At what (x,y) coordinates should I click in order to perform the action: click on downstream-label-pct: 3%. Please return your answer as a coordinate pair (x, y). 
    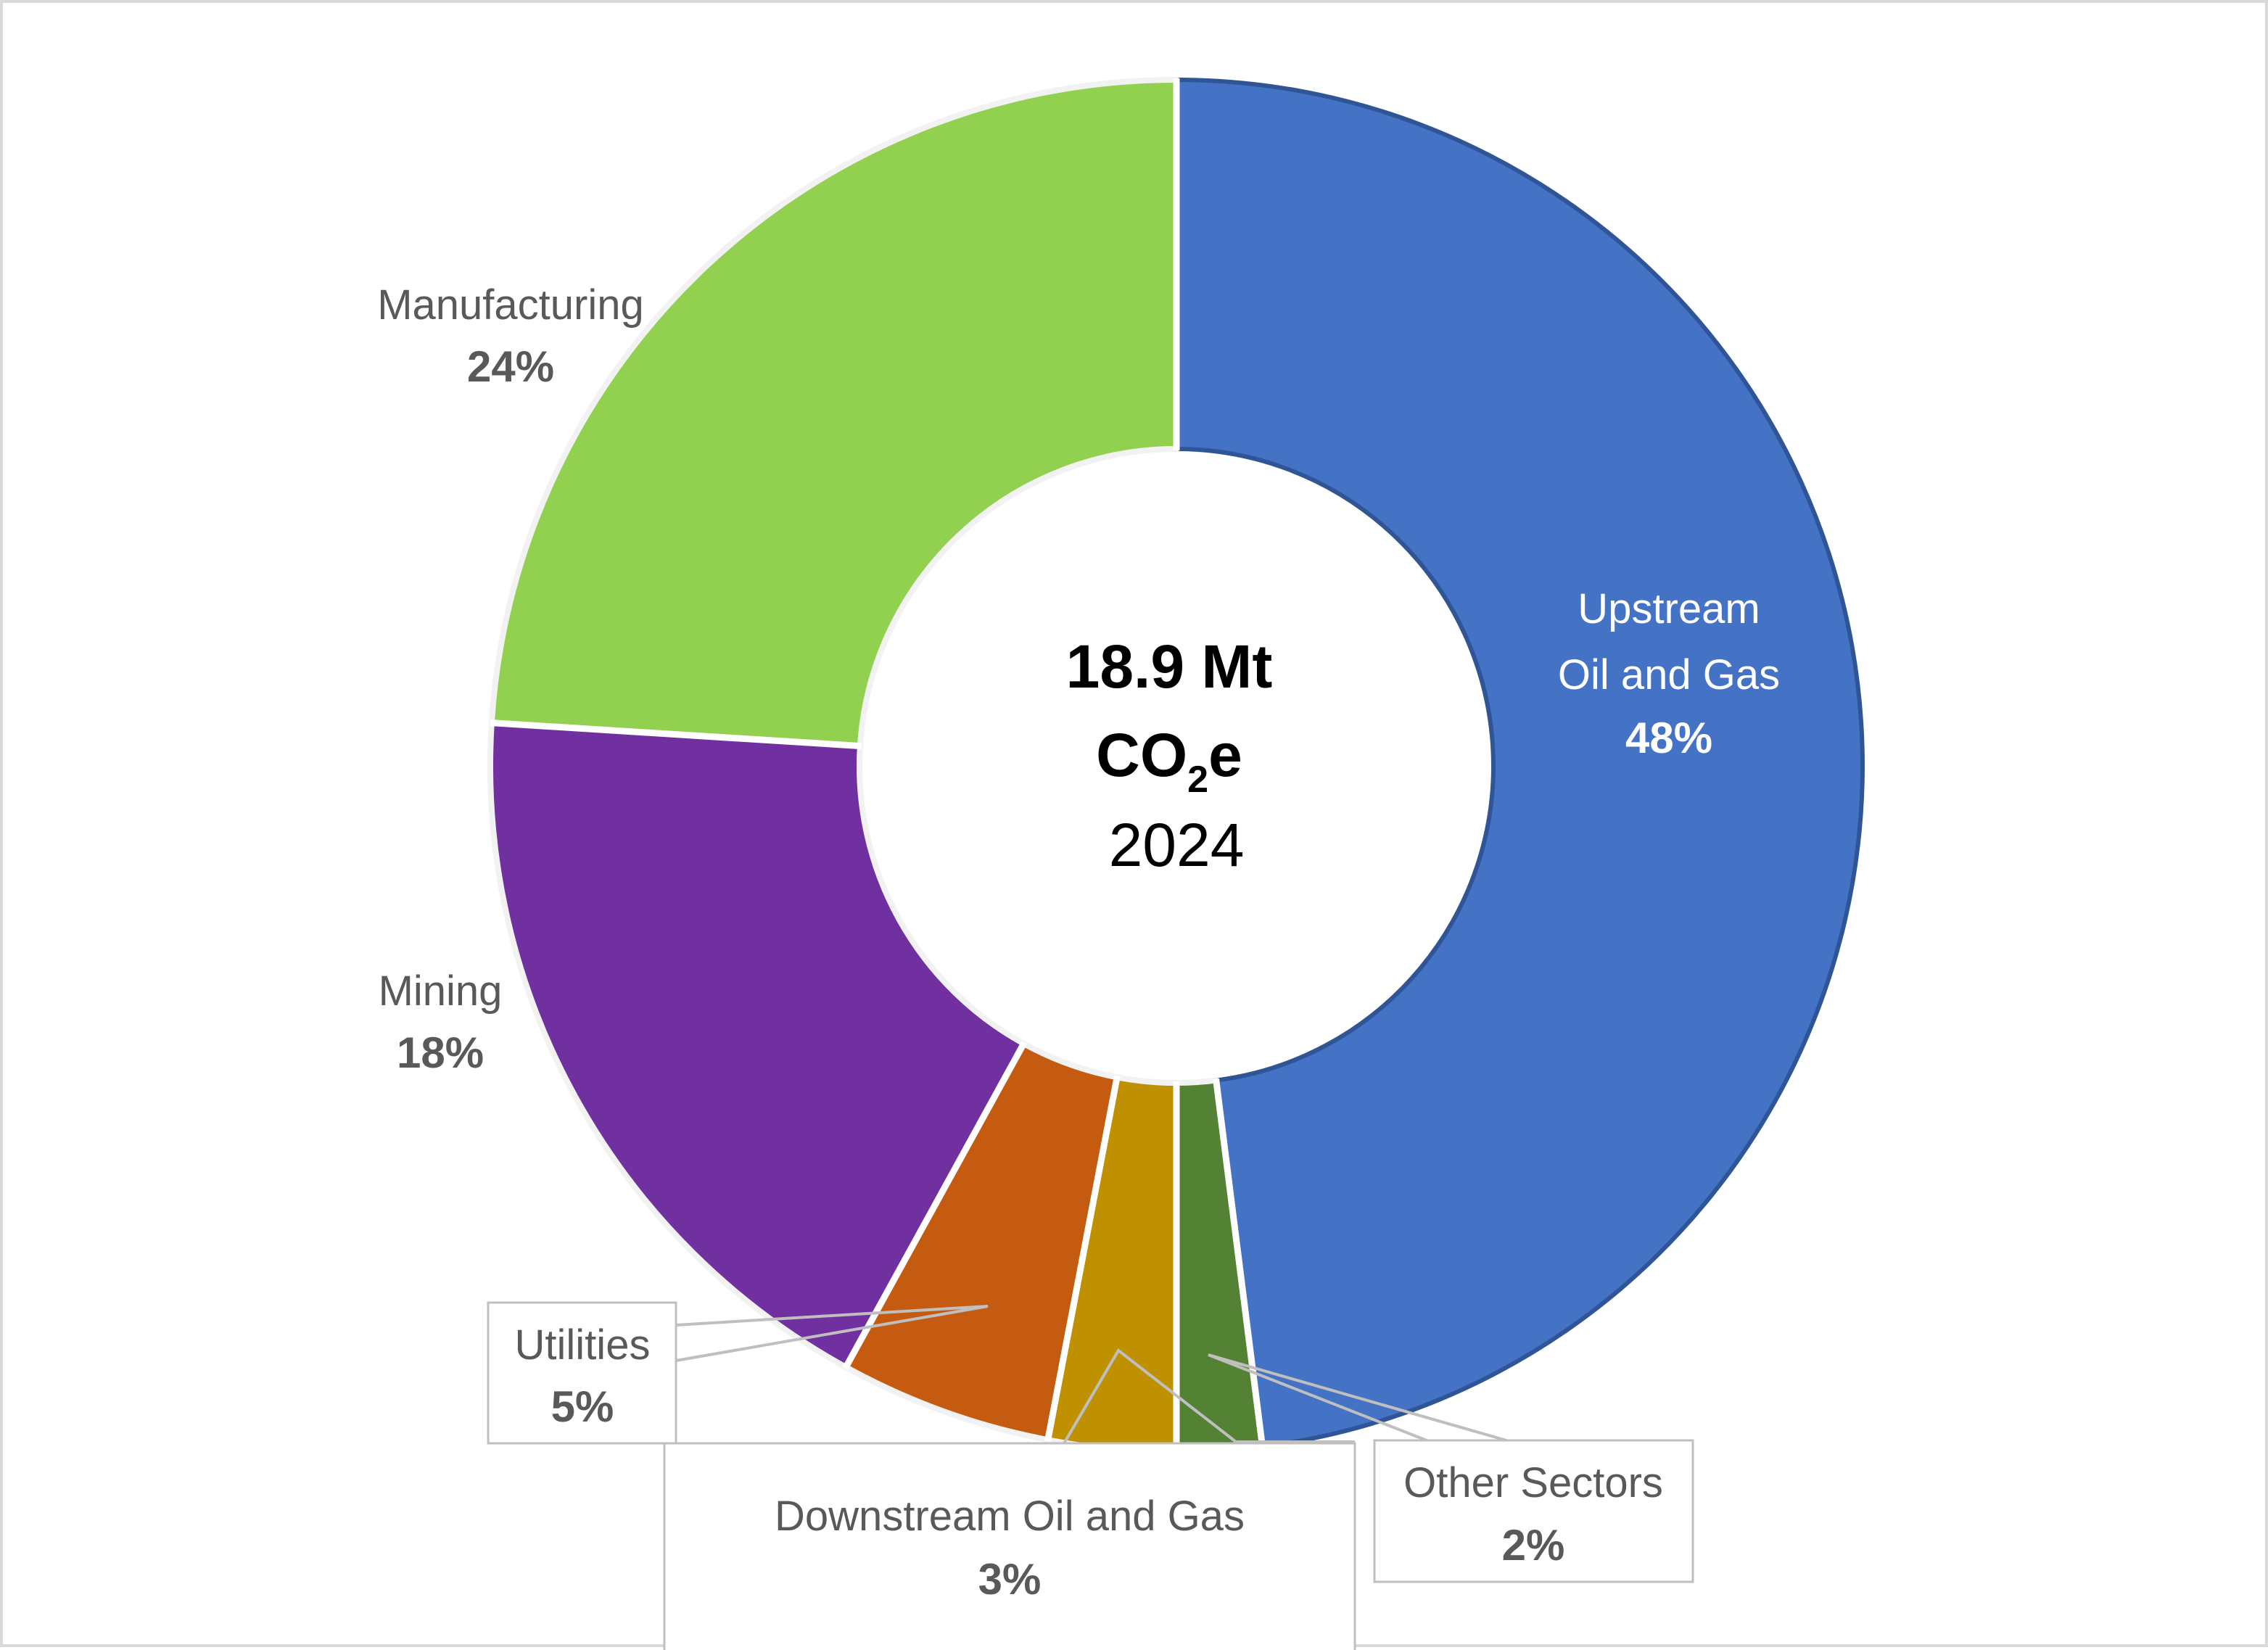
    Looking at the image, I should click on (1010, 1579).